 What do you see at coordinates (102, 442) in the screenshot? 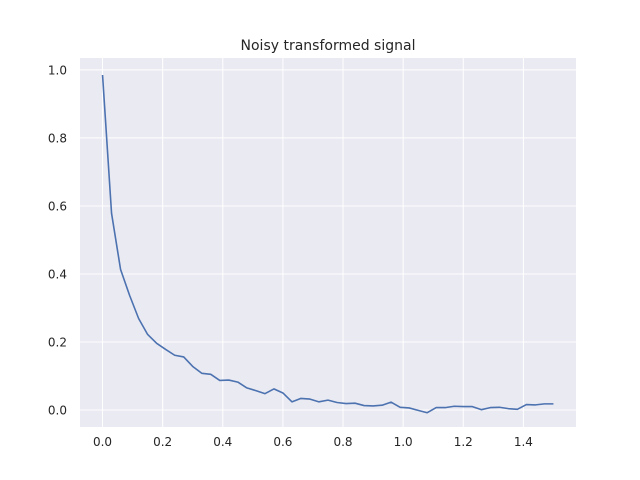
I see `x-tick-label: 0.0` at bounding box center [102, 442].